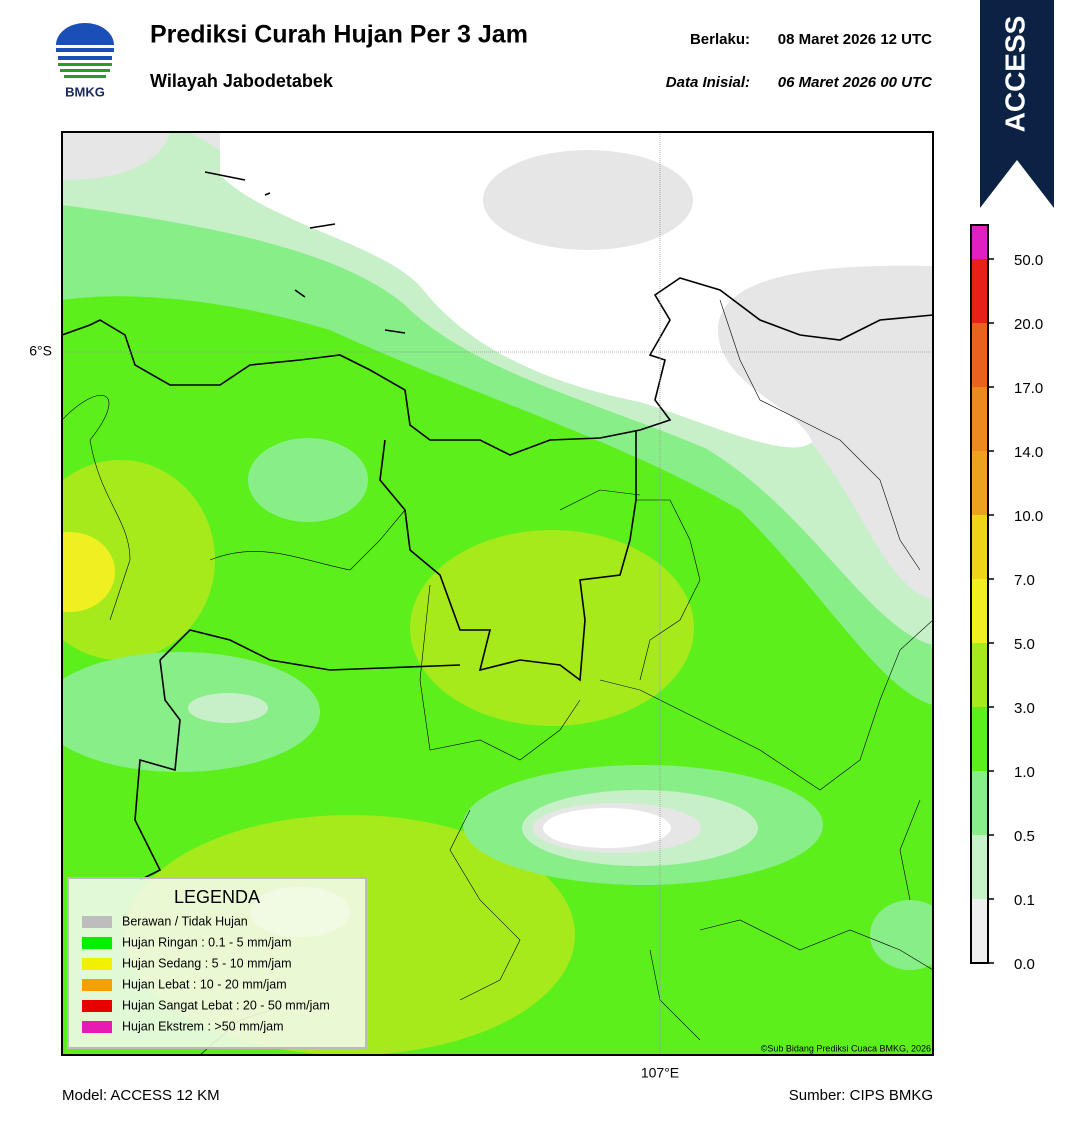  What do you see at coordinates (226, 1005) in the screenshot?
I see `legend-label: Hujan Sangat Lebat : 20 - 50 mm/jam` at bounding box center [226, 1005].